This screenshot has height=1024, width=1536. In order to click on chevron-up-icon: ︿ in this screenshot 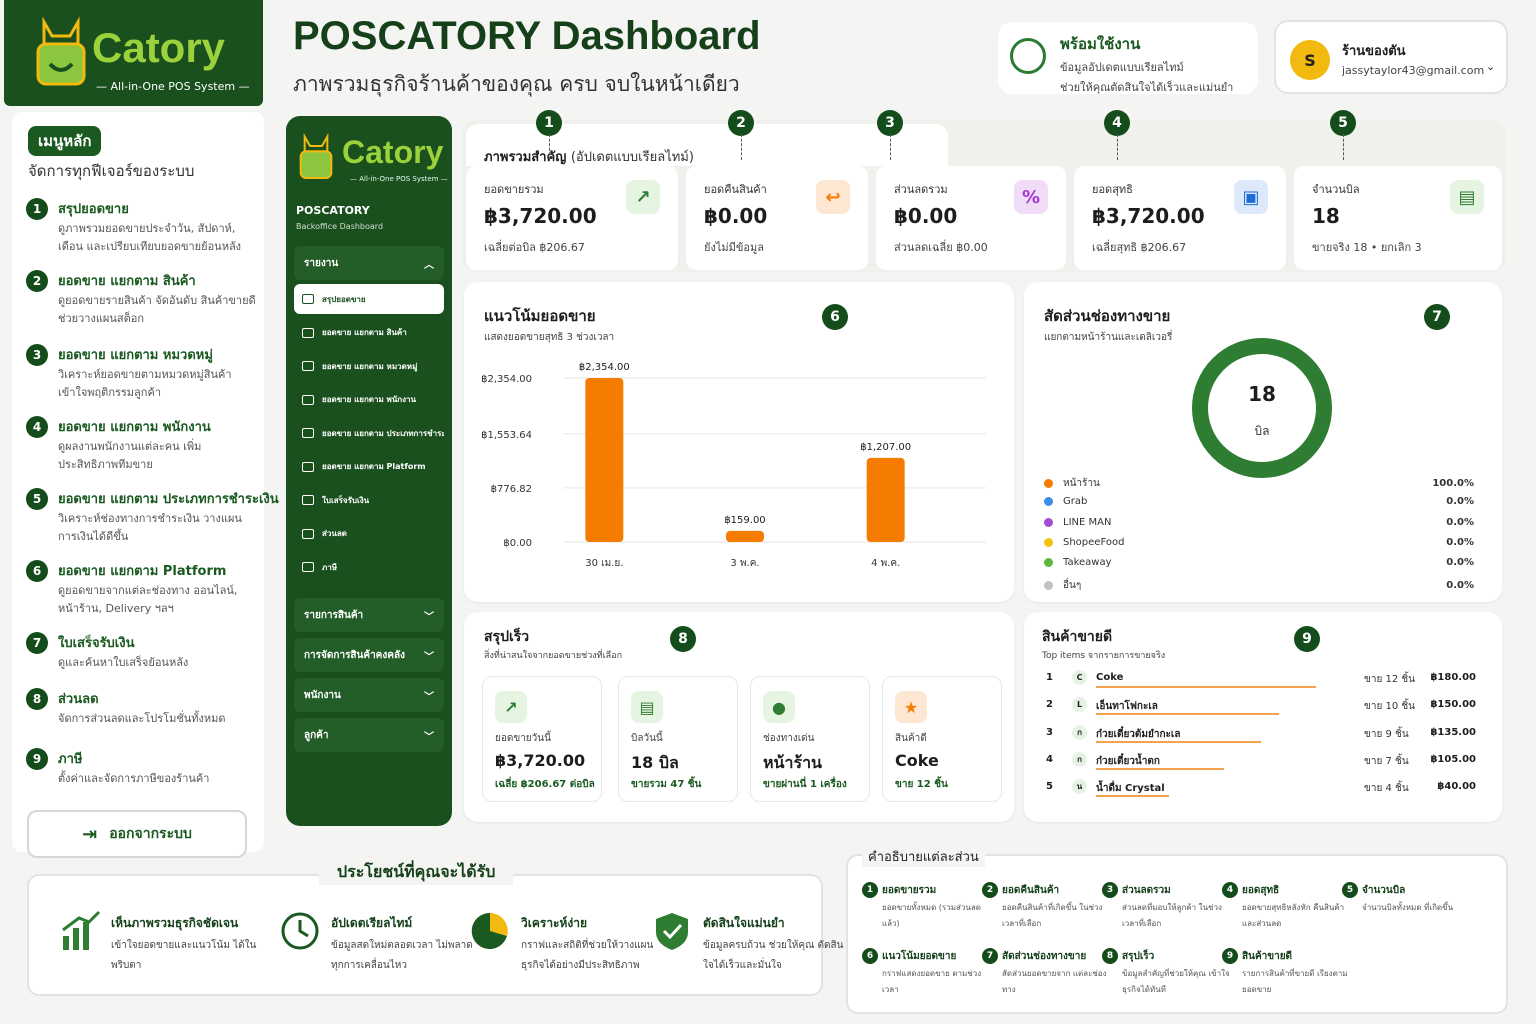, I will do `click(429, 265)`.